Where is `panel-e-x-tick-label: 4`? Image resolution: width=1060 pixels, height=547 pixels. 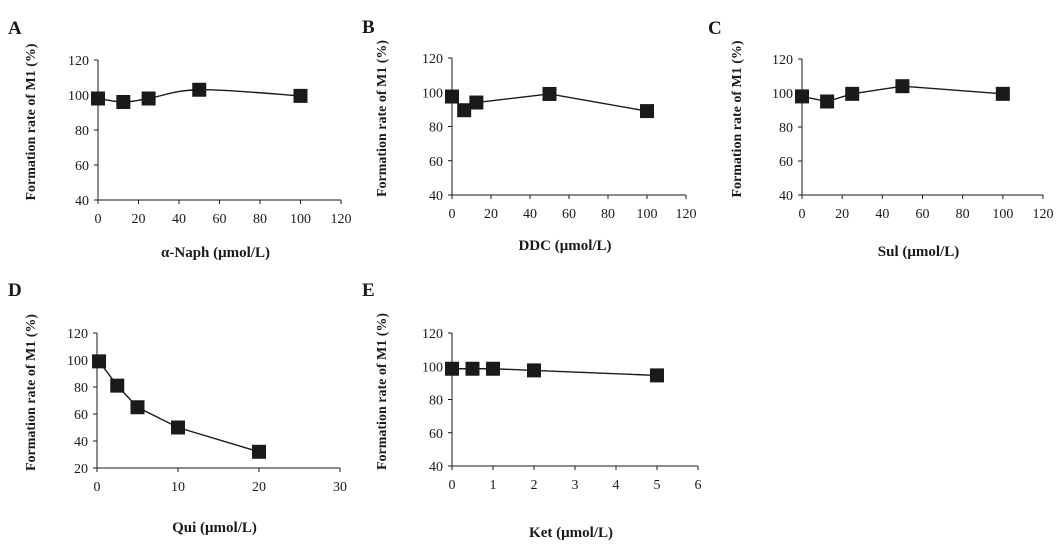 panel-e-x-tick-label: 4 is located at coordinates (616, 485).